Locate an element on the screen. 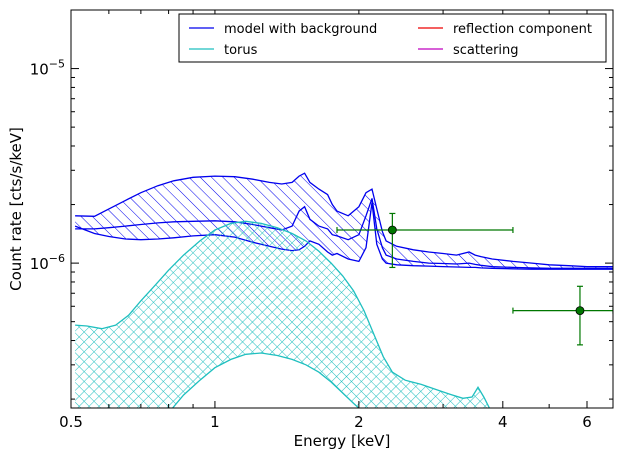 This screenshot has width=624, height=459. x-tick-label: 4 is located at coordinates (503, 422).